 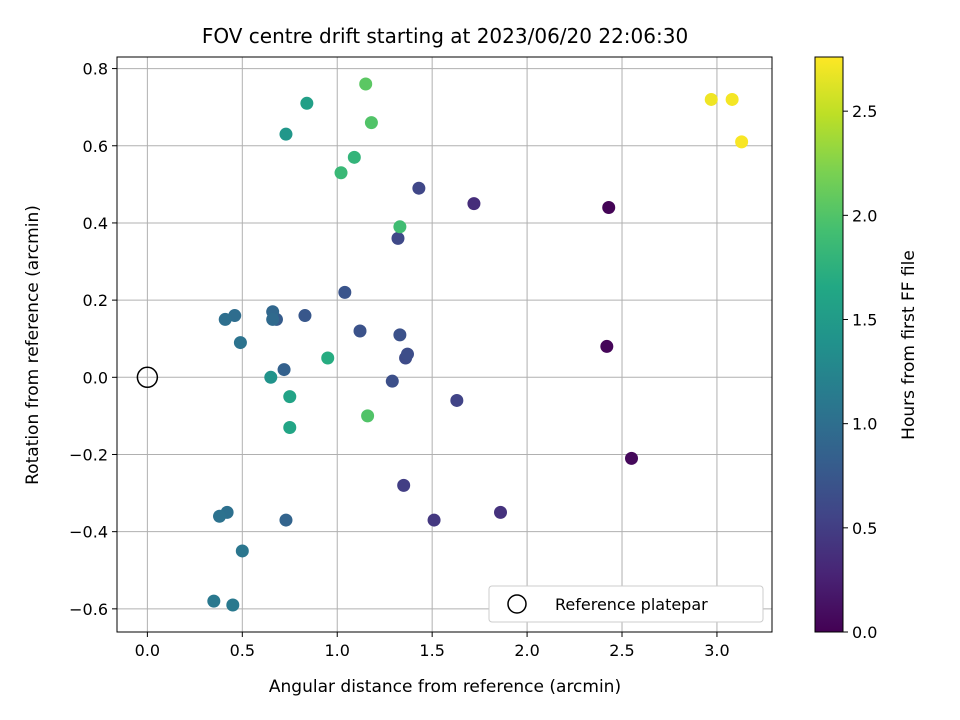 I want to click on y-tick-label: −0.6, so click(x=88, y=609).